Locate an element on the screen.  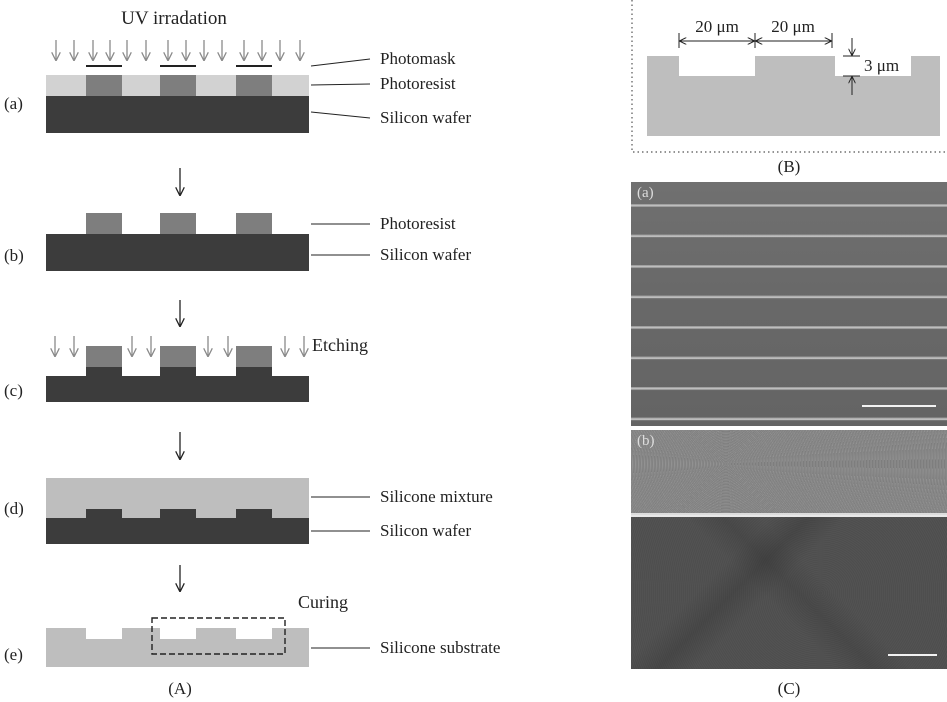
step-b: (b) Photoresist Silicon wafer is located at coordinates (237, 242).